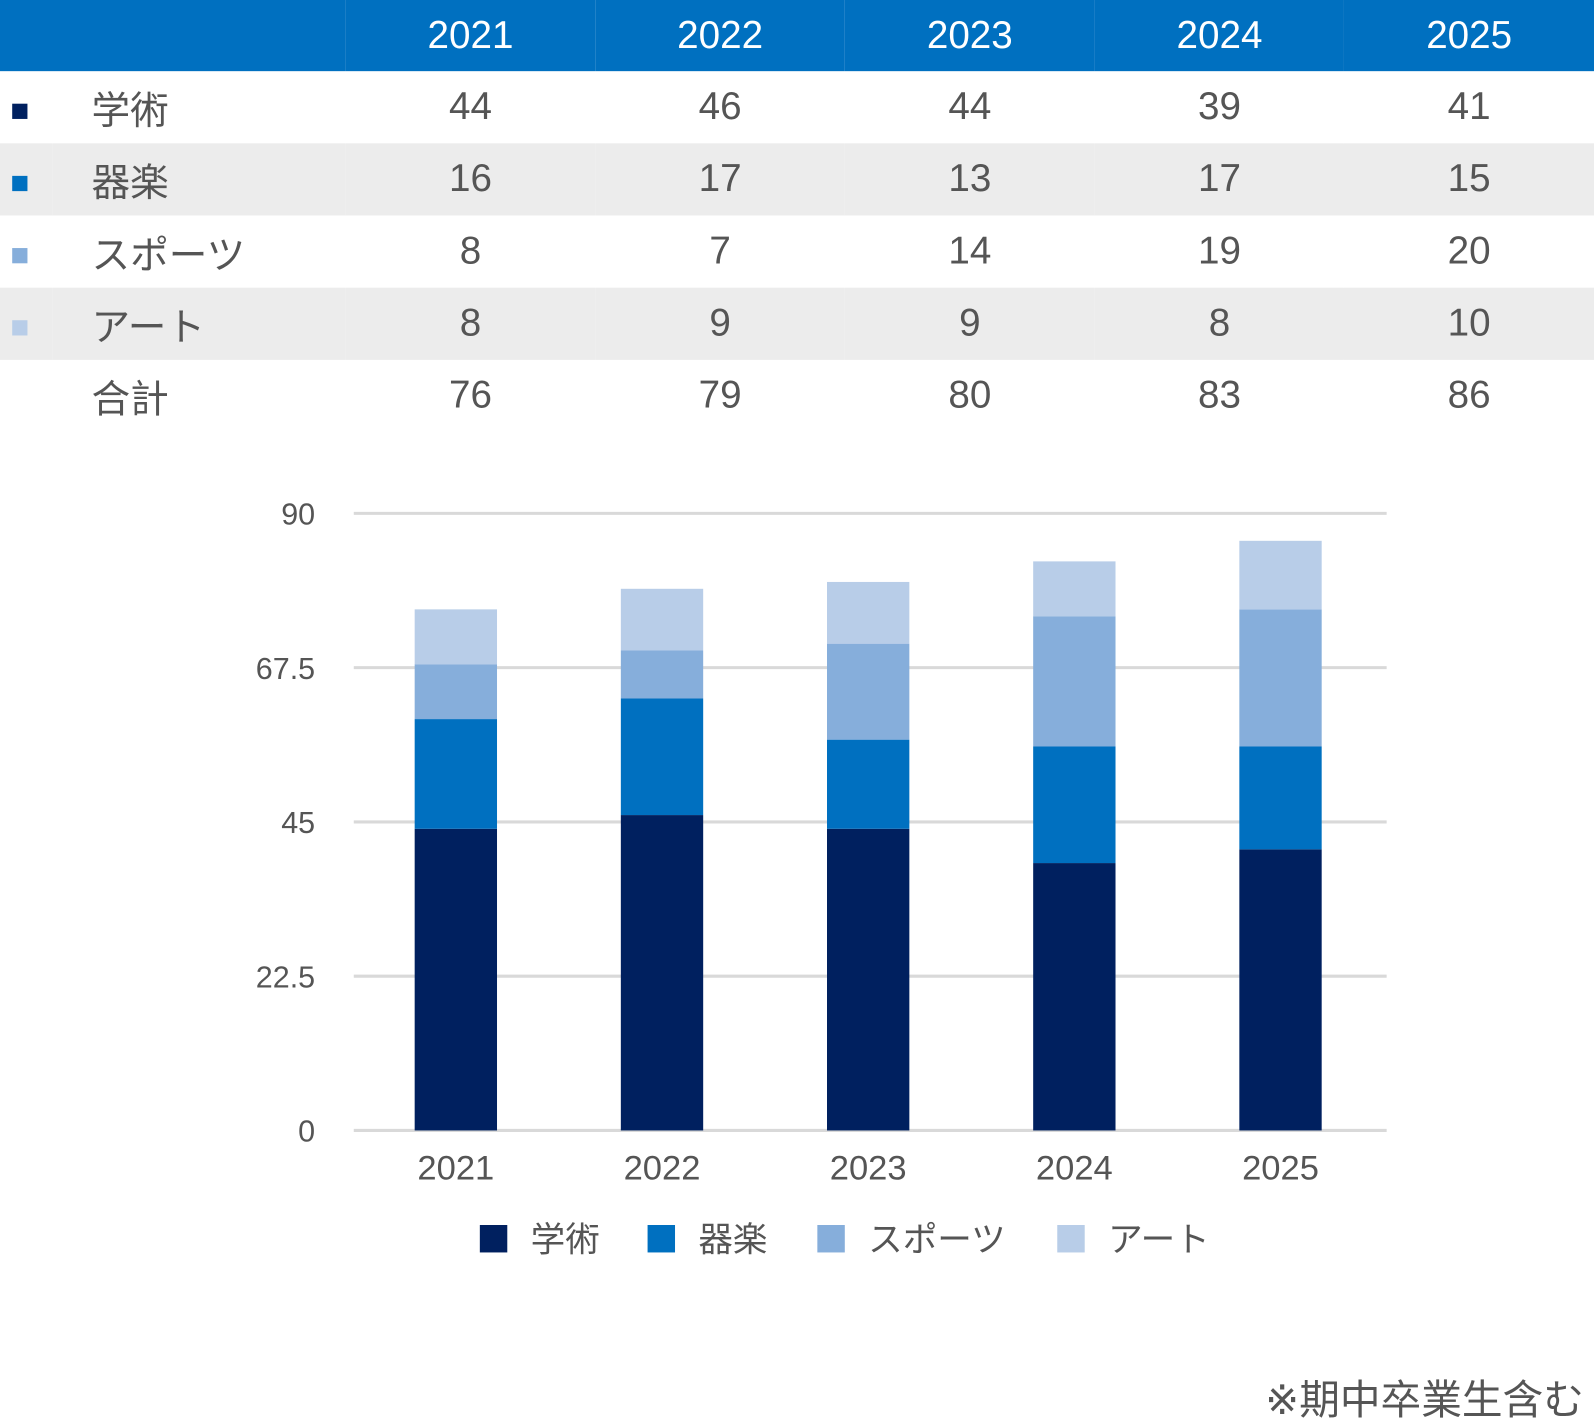 Image resolution: width=1594 pixels, height=1426 pixels. What do you see at coordinates (470, 36) in the screenshot?
I see `header-year: 2021` at bounding box center [470, 36].